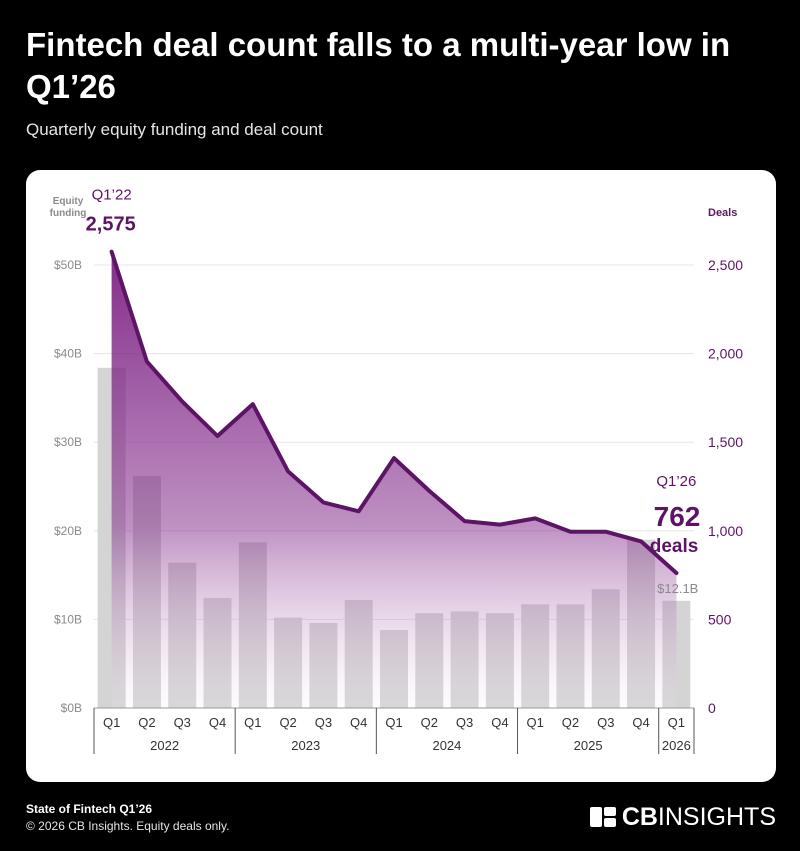 This screenshot has height=851, width=800. I want to click on footer-title: State of Fintech Q1’26, so click(89, 809).